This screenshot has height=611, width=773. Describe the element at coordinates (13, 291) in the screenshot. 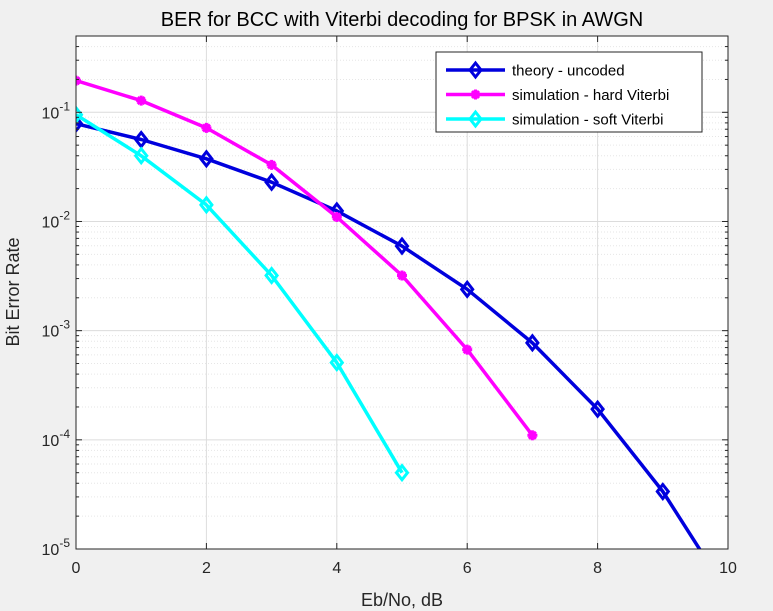

I see `y-axis-label: Bit Error Rate` at that location.